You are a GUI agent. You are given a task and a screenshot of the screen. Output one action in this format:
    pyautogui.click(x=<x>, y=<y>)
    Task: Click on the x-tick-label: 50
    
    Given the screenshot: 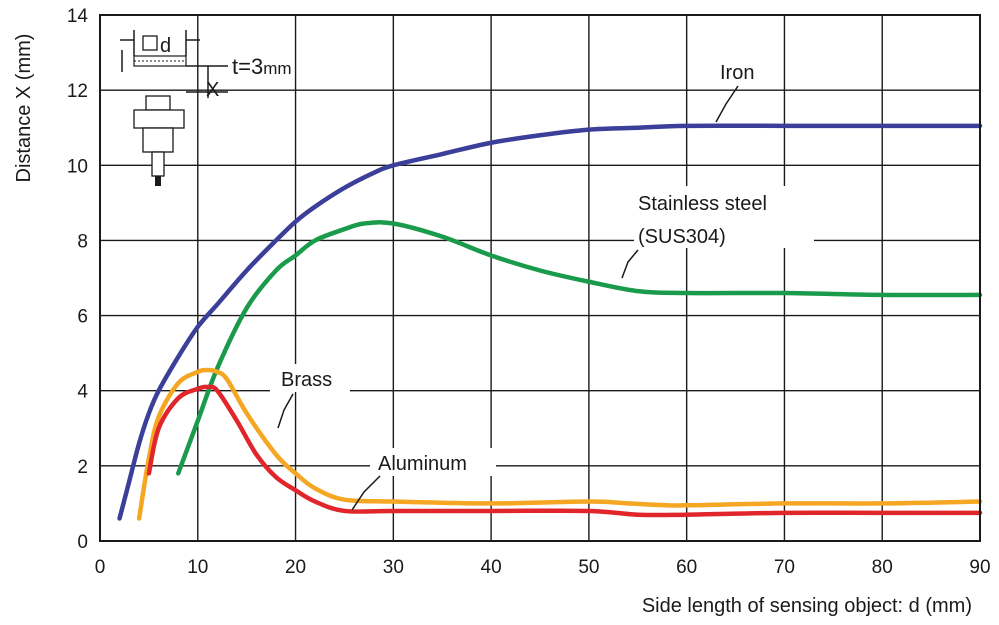 What is the action you would take?
    pyautogui.click(x=588, y=567)
    